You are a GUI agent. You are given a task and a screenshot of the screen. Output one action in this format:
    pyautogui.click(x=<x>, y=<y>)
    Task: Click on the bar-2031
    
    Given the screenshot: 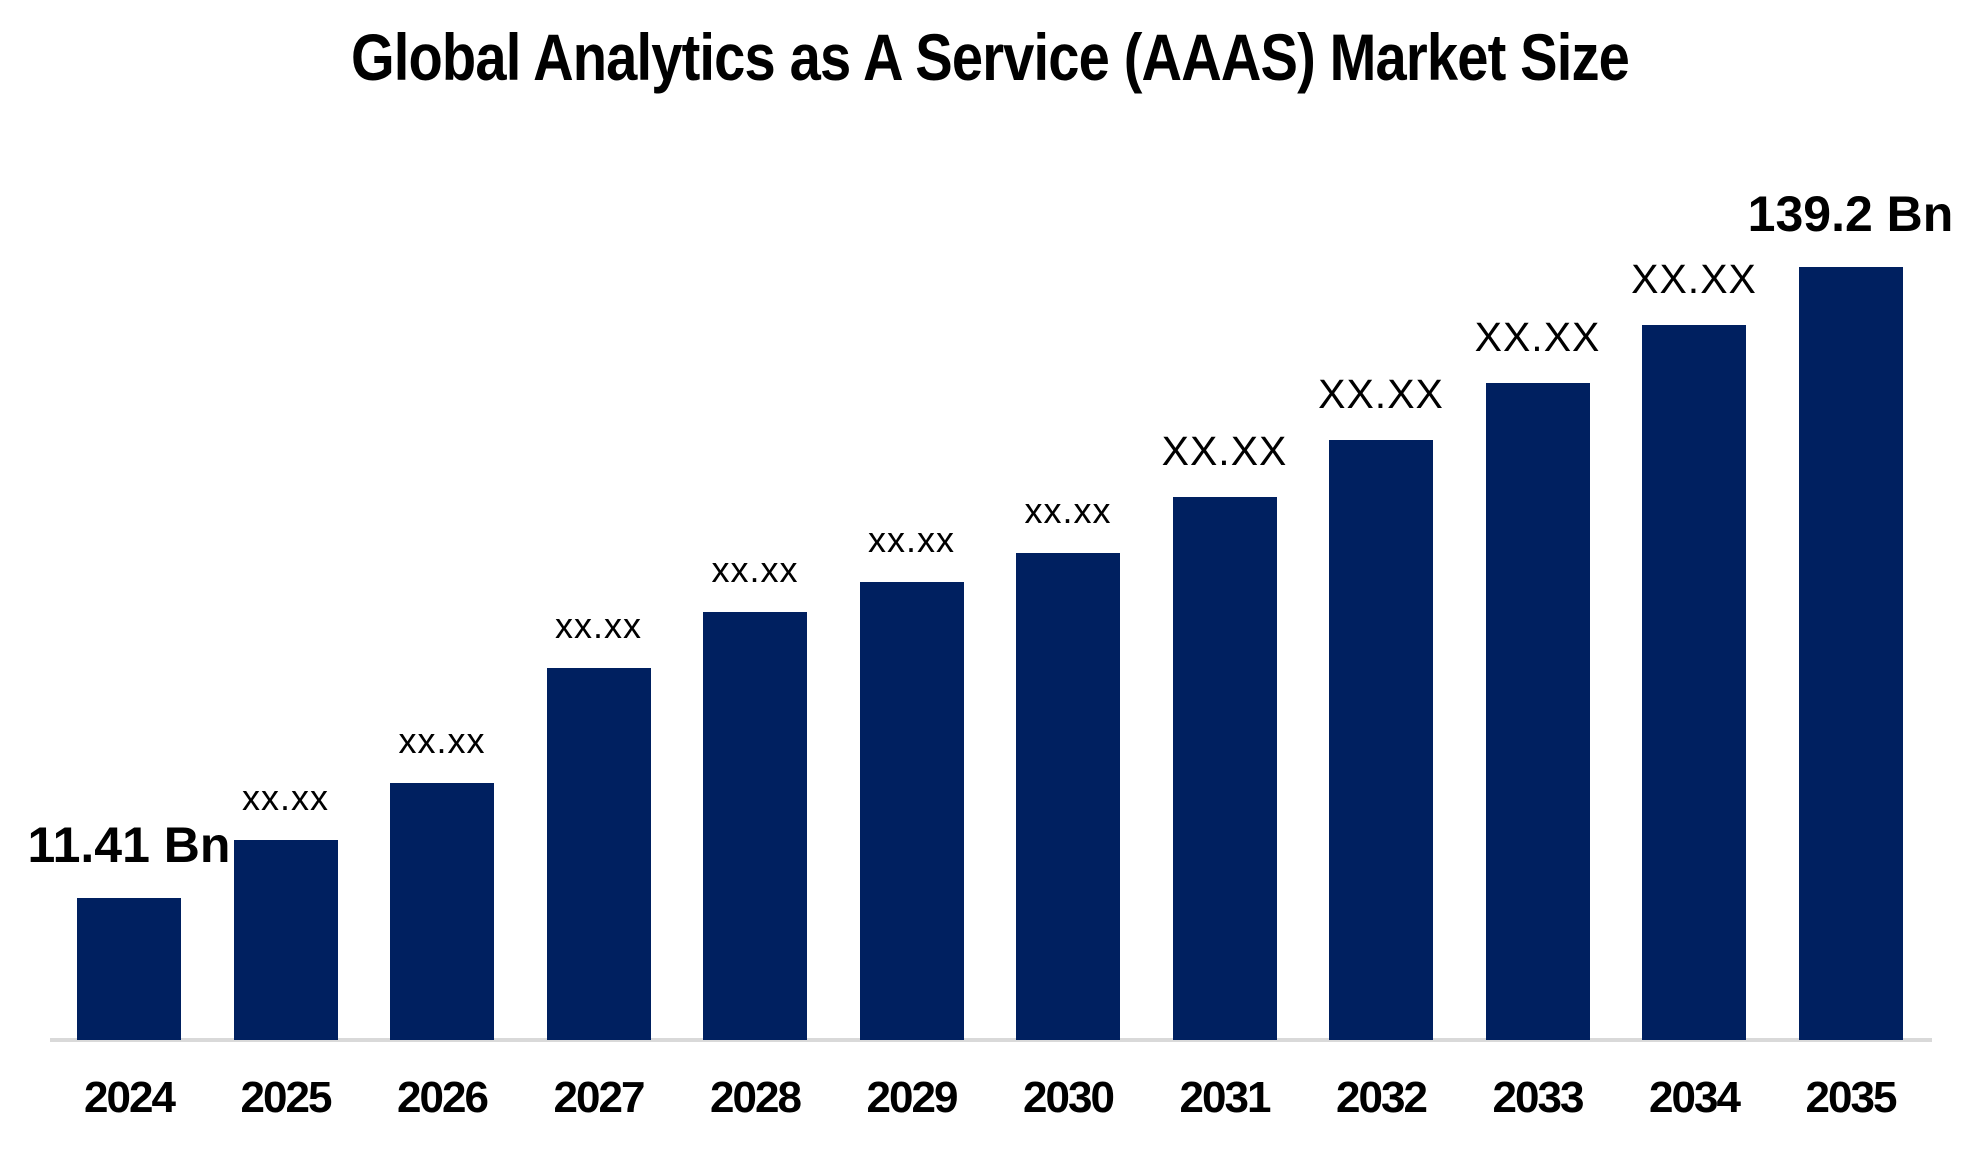 What is the action you would take?
    pyautogui.click(x=1224, y=768)
    